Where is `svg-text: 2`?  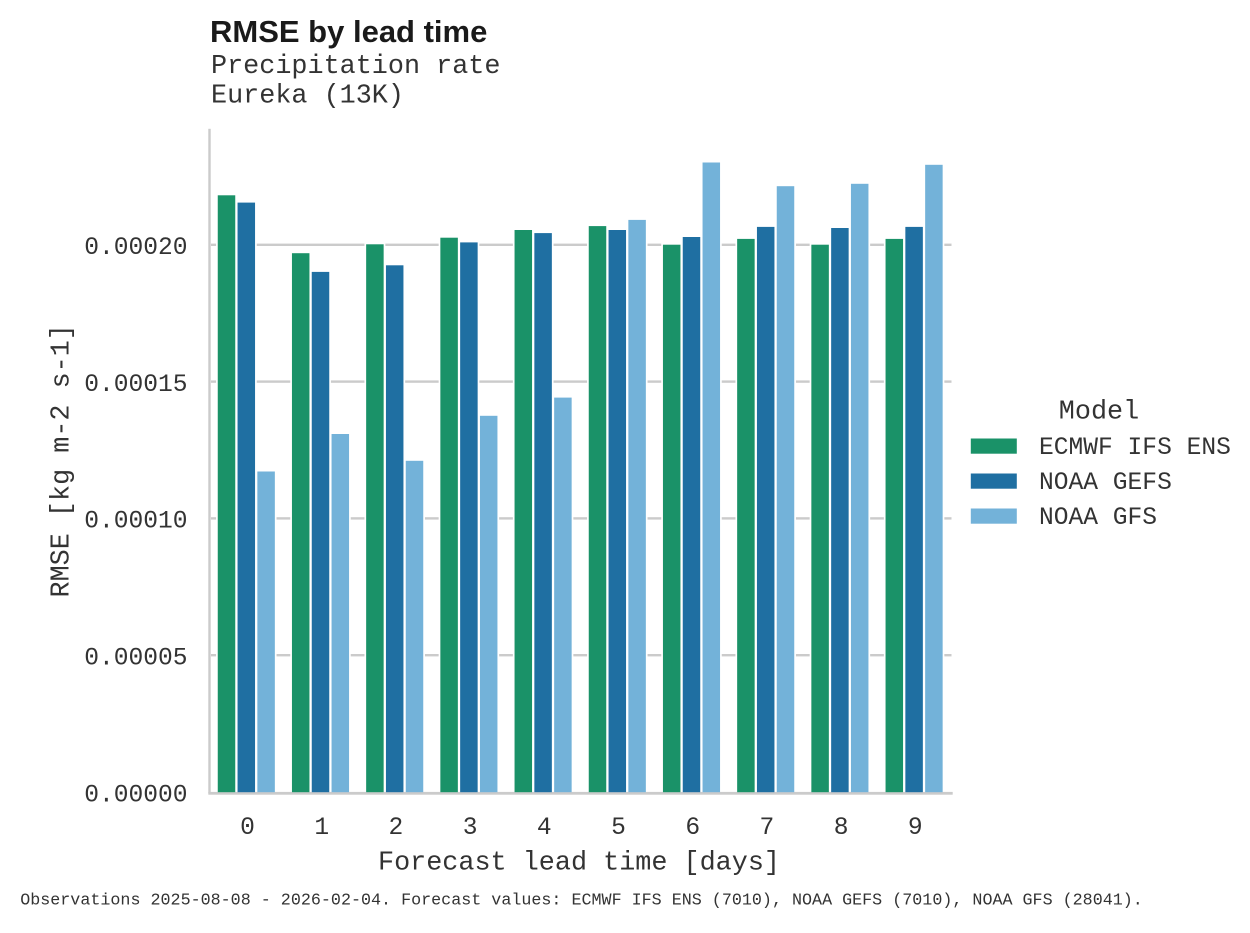 svg-text: 2 is located at coordinates (396, 828).